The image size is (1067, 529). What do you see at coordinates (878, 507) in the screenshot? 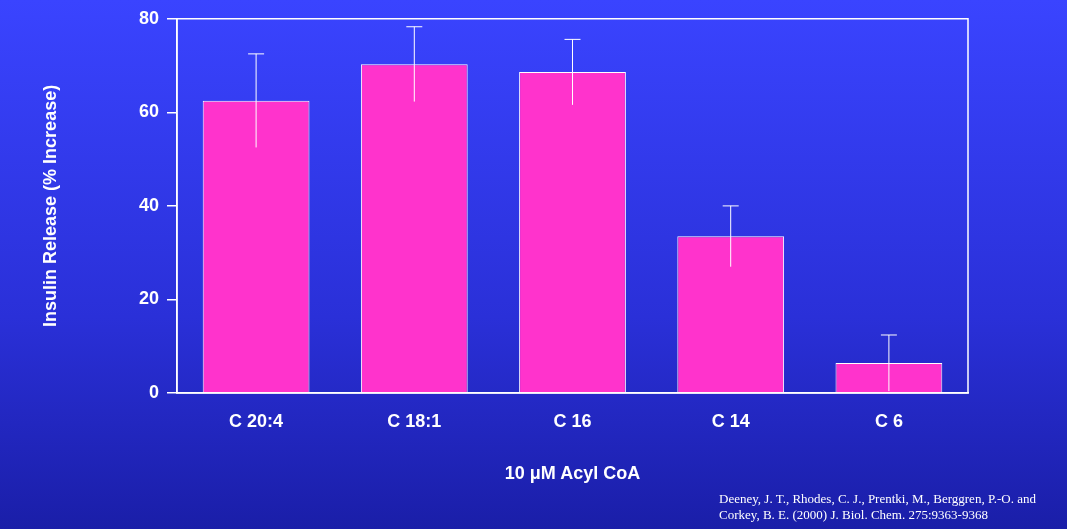
I see `text: Deeney, J. T., Rhodes, C. J., Prentki, M., Berggren, P.-O. and Corkey, B. E. (2000) J. Biol. Chem. 275:9363-9368` at bounding box center [878, 507].